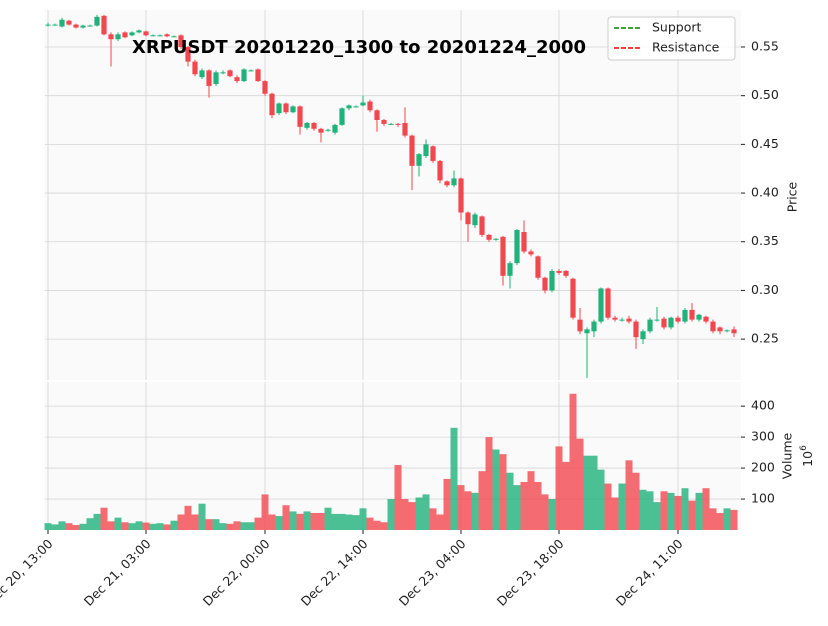  I want to click on y-tick-label: 0.30, so click(765, 289).